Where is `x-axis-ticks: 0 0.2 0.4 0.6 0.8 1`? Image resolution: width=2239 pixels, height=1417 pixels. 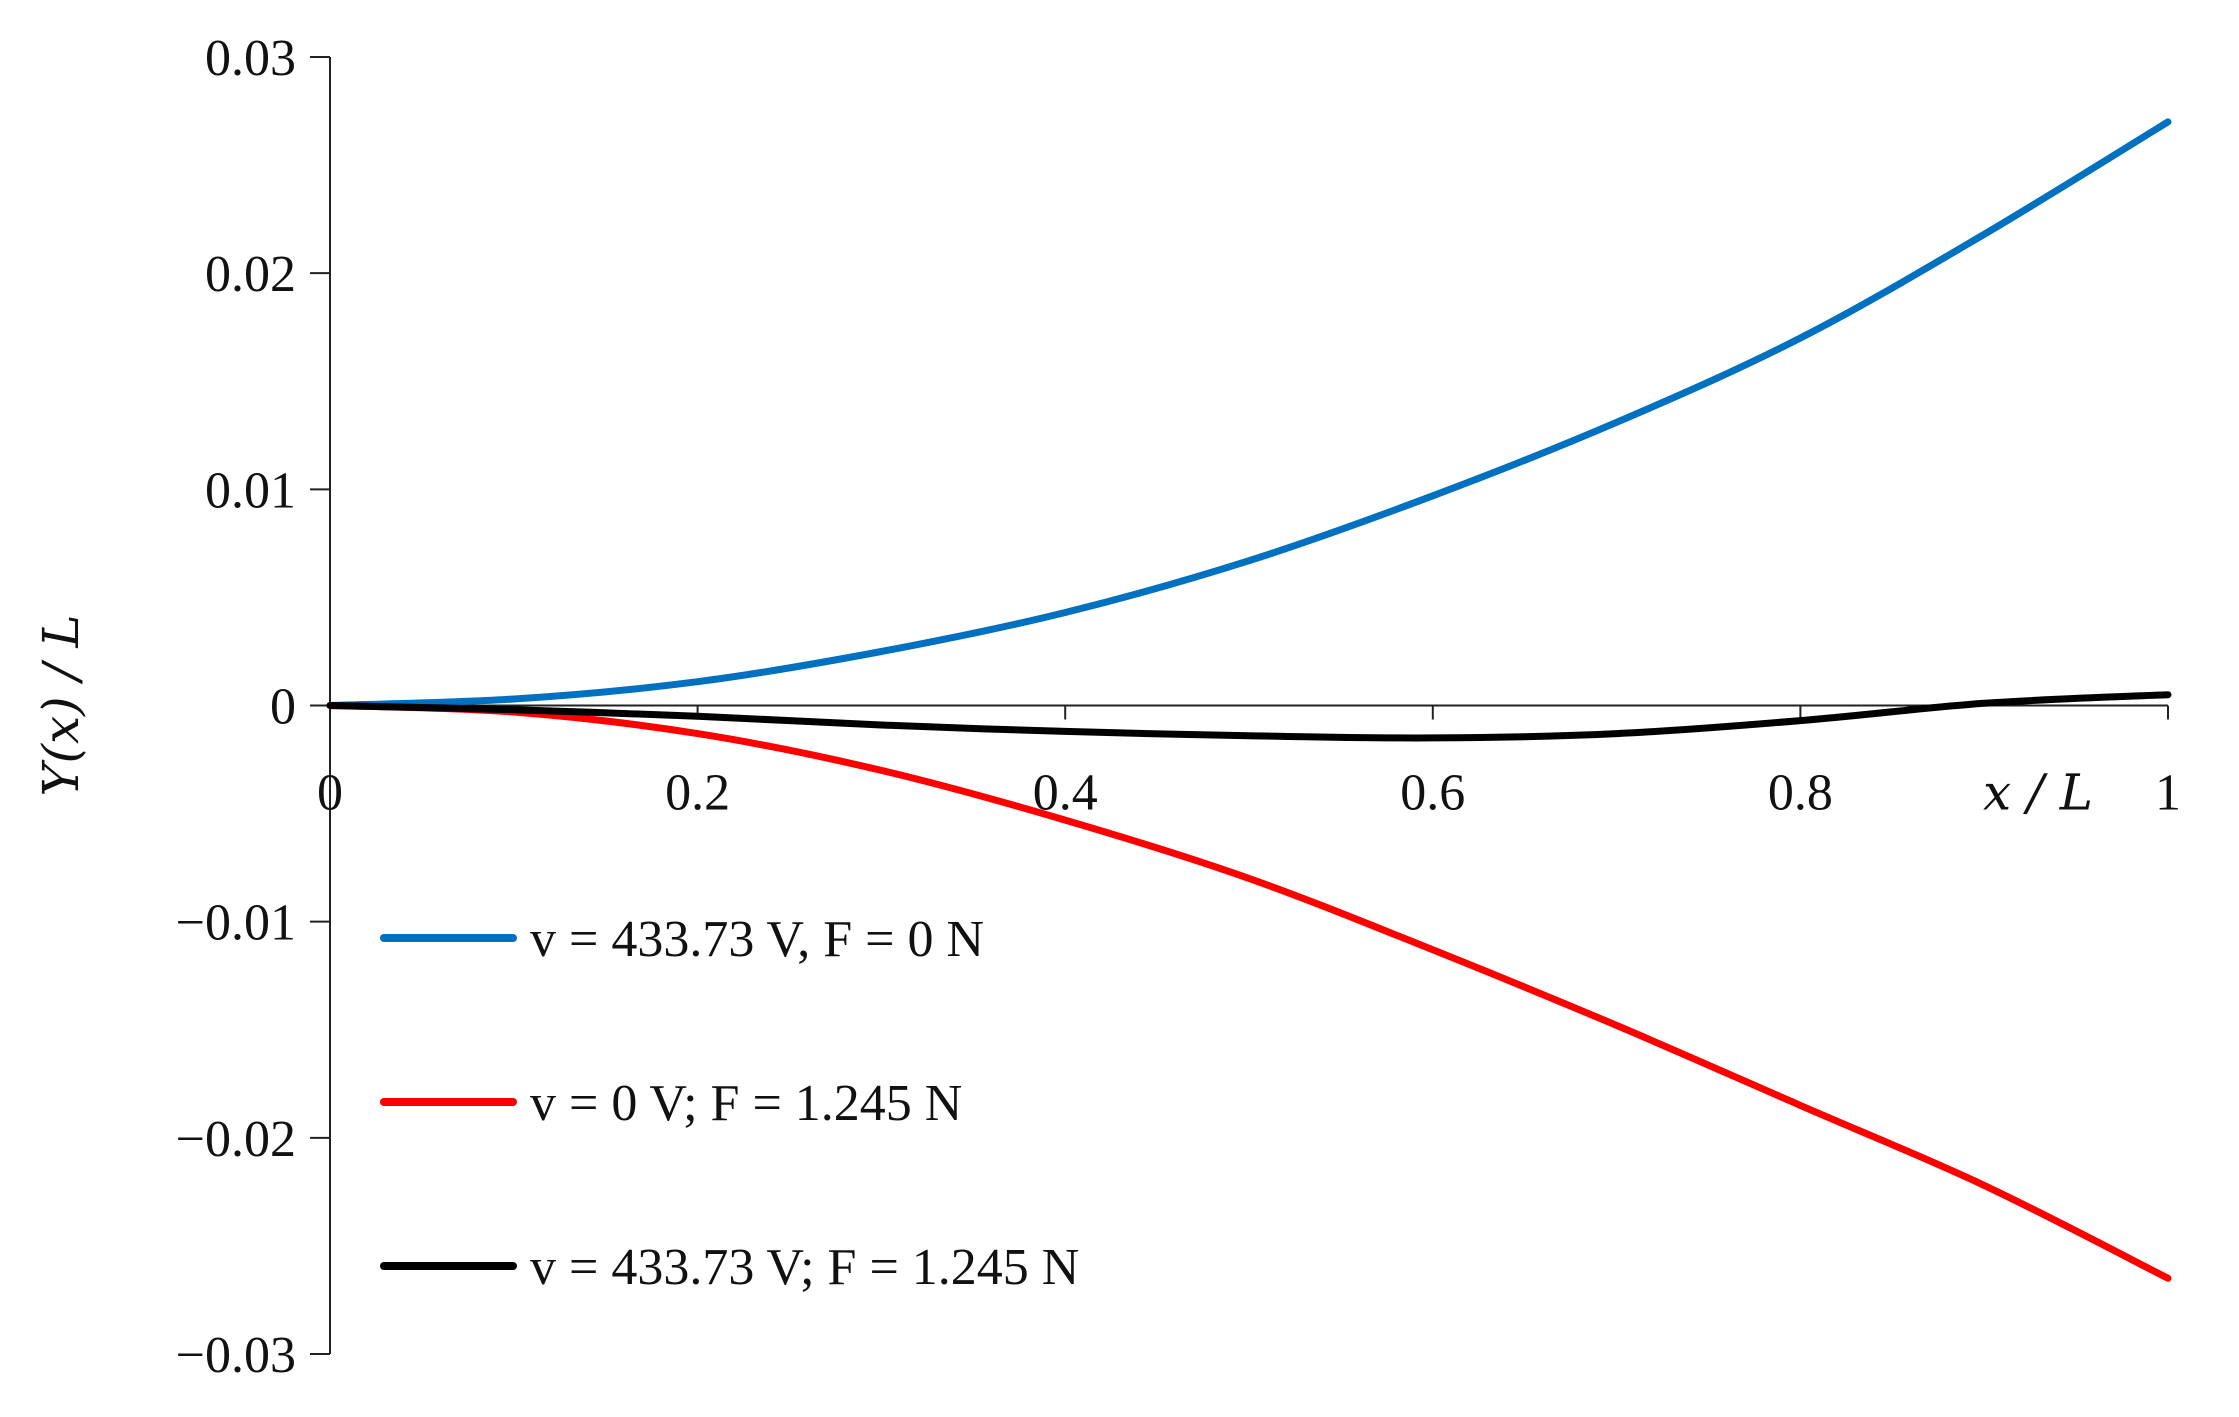 x-axis-ticks: 0 0.2 0.4 0.6 0.8 1 is located at coordinates (1249, 763).